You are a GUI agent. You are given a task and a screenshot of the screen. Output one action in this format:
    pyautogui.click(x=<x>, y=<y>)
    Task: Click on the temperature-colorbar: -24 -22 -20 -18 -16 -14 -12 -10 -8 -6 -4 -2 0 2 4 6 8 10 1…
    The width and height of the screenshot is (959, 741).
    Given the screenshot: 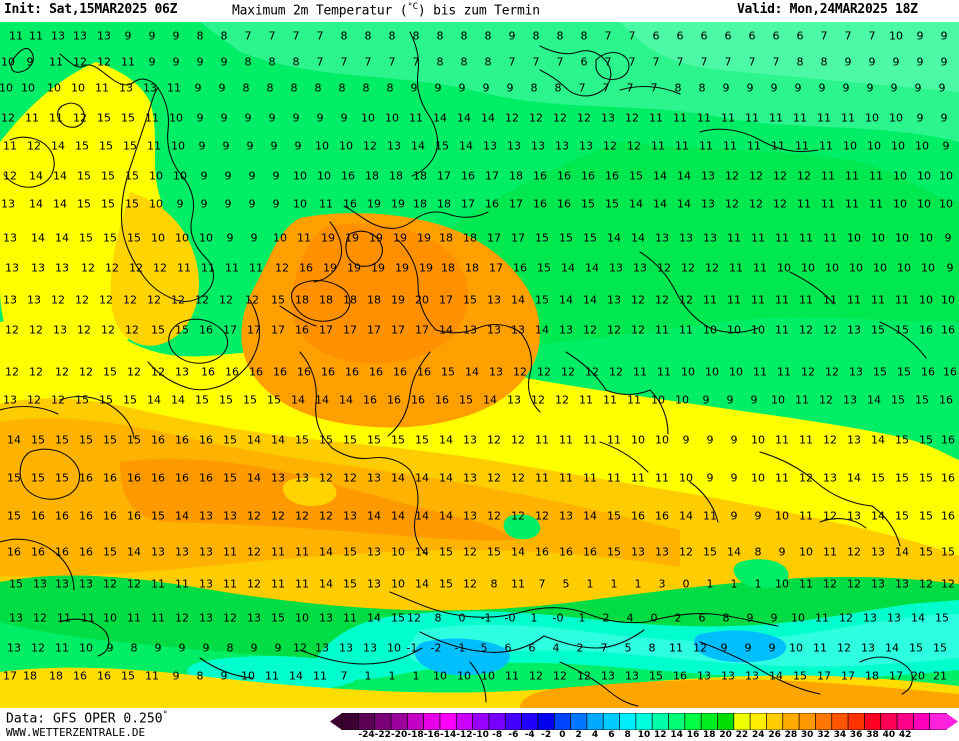 What is the action you would take?
    pyautogui.click(x=644, y=727)
    